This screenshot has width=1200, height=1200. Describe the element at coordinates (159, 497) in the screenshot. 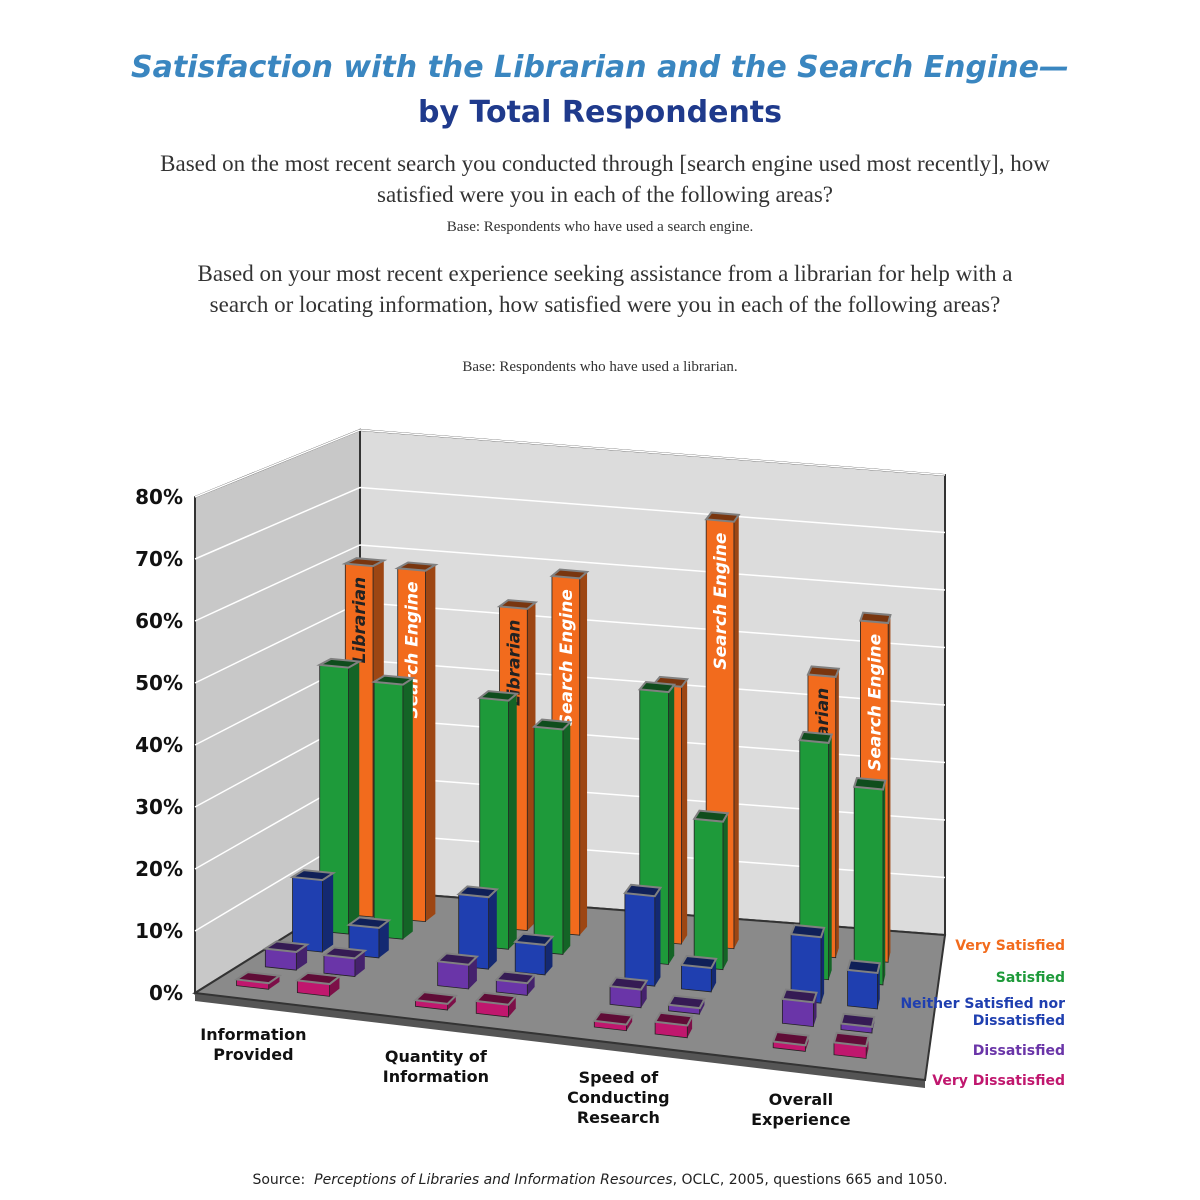

I see `y-tick-label: 80%` at that location.